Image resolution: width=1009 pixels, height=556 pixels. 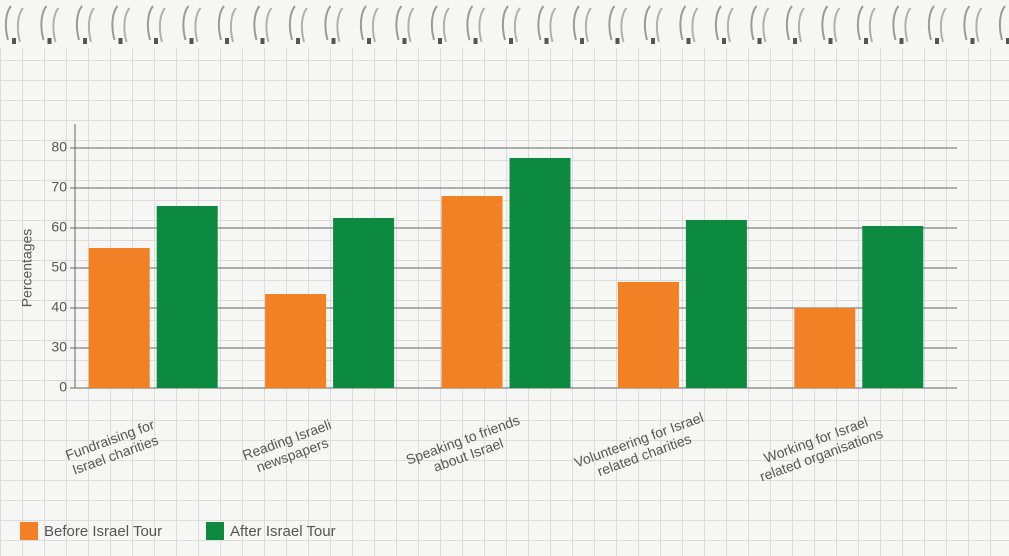 What do you see at coordinates (283, 531) in the screenshot?
I see `legend-label: After Israel Tour` at bounding box center [283, 531].